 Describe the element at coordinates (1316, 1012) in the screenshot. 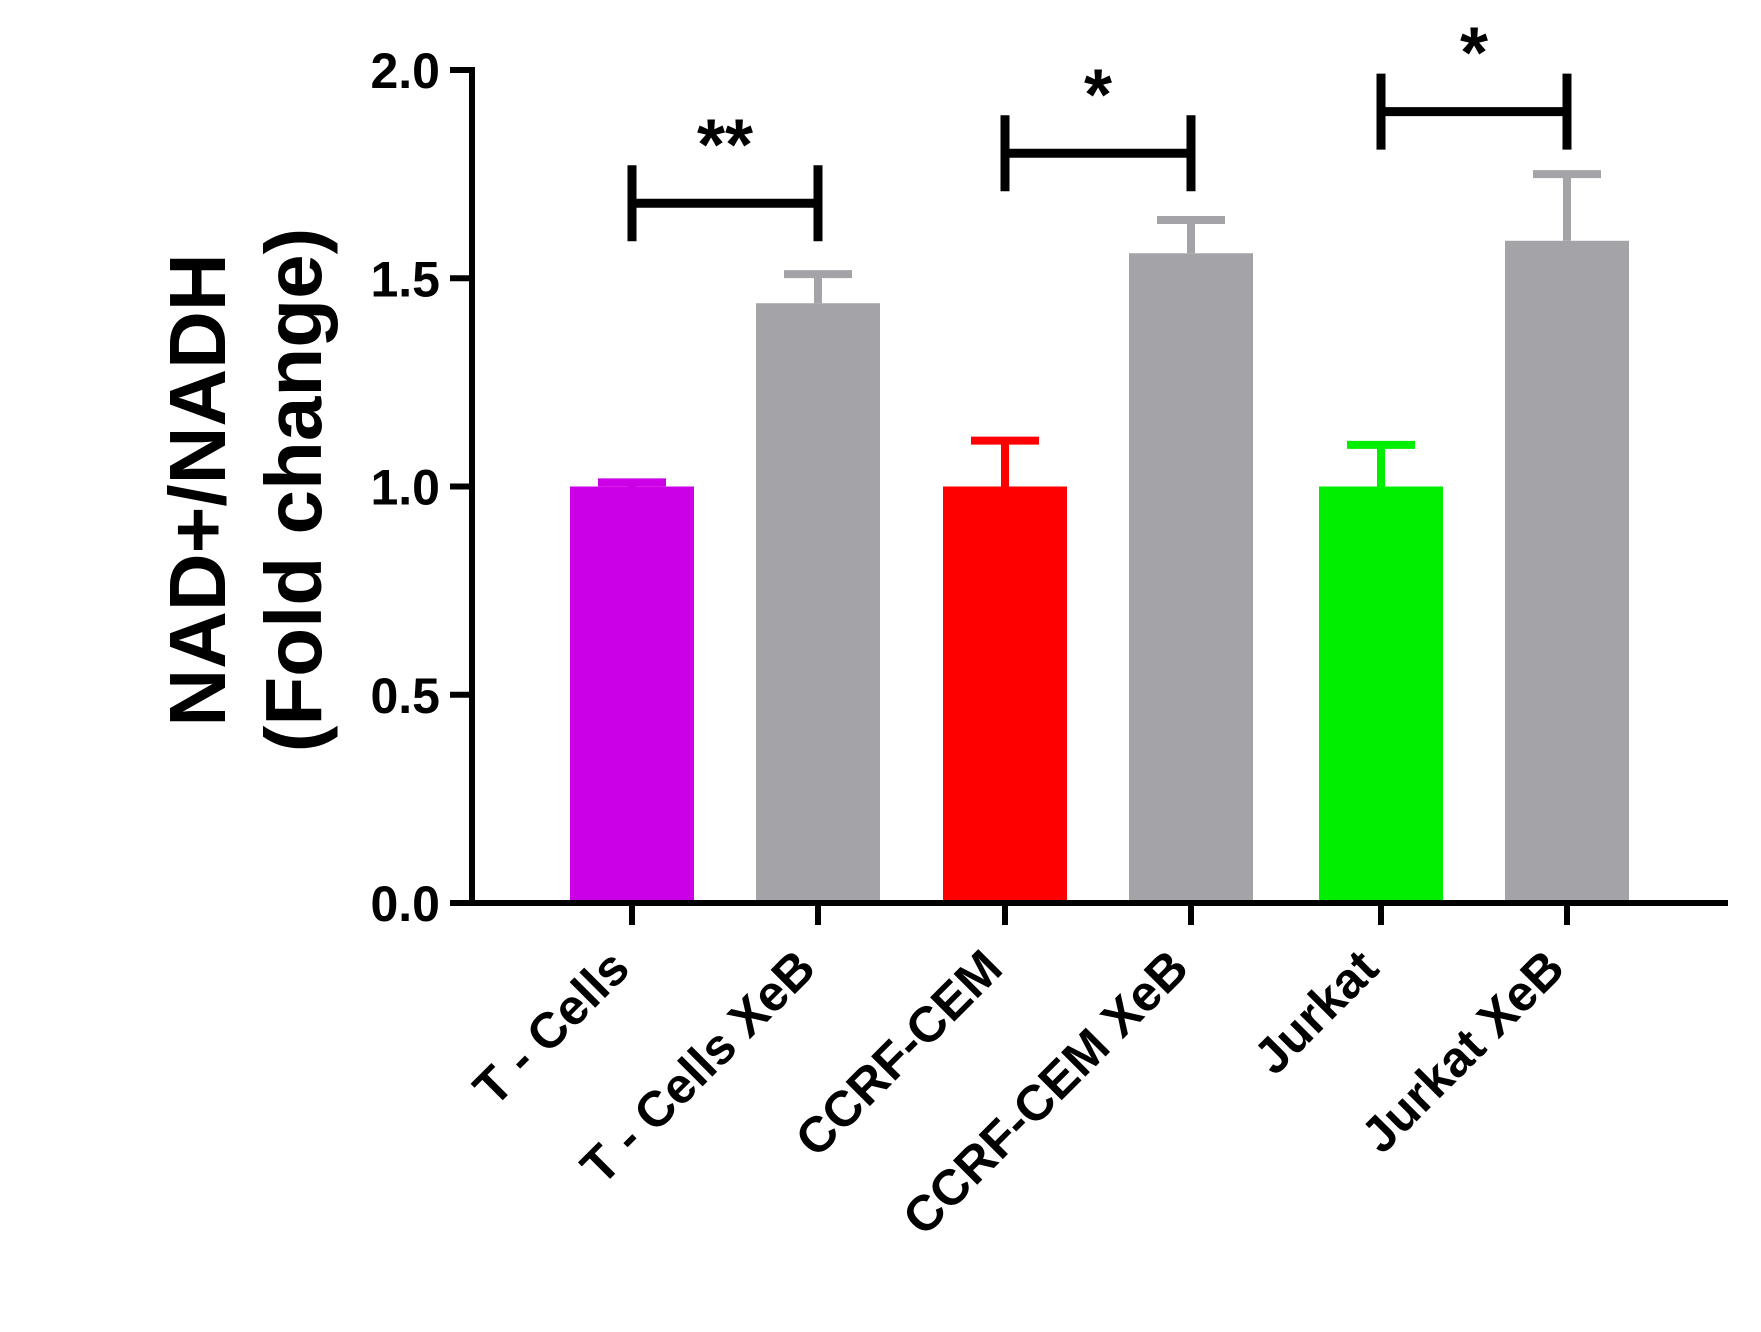

I see `x-tick-label-4: Jurkat` at that location.